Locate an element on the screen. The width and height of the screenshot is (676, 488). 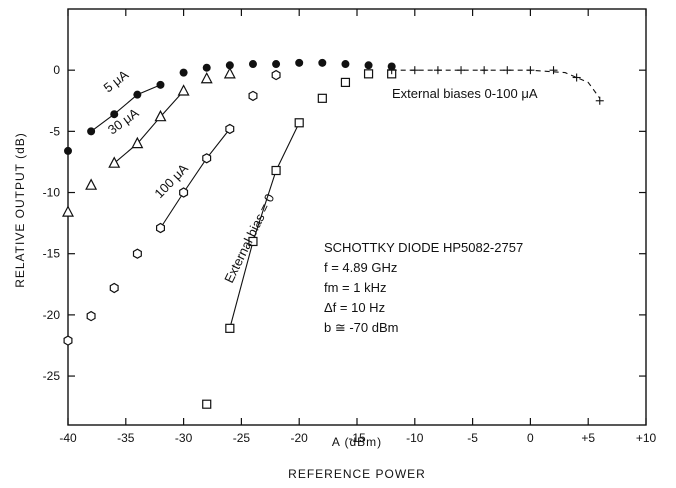
x-tick-label: -30 is located at coordinates (184, 438).